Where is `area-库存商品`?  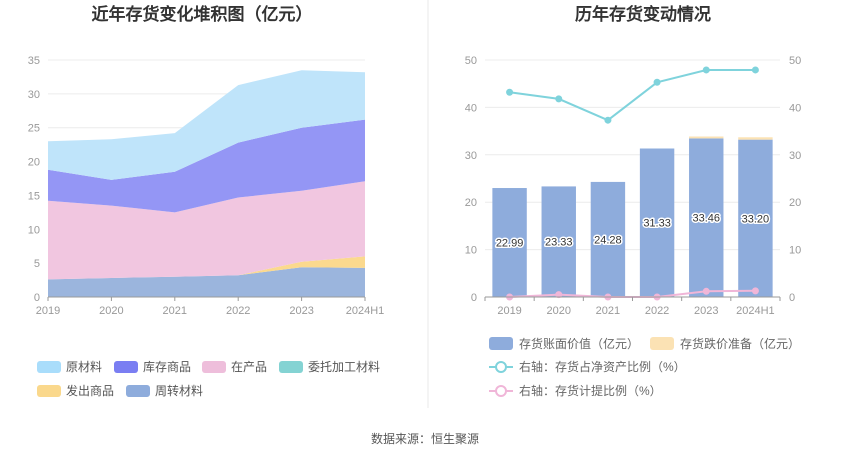
area-库存商品 is located at coordinates (206, 166).